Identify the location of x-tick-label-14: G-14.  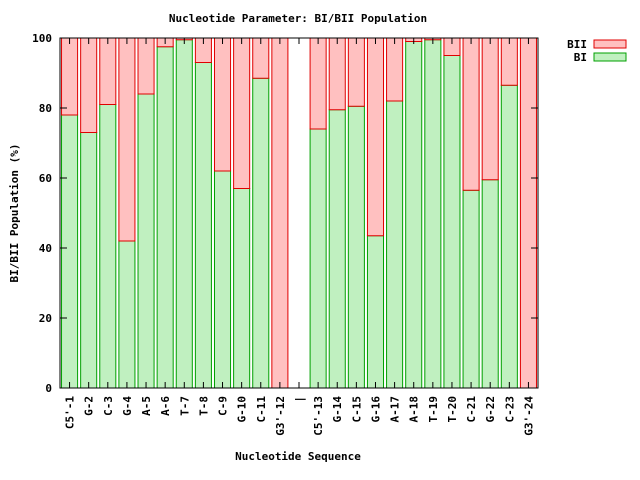
(337, 409).